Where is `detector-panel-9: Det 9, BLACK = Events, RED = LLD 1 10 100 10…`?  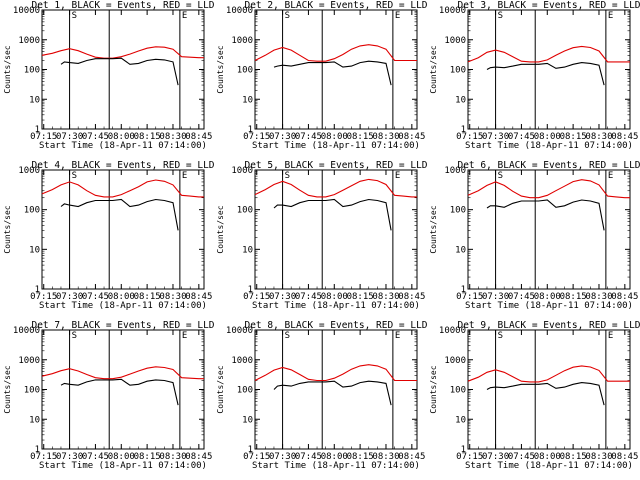 detector-panel-9: Det 9, BLACK = Events, RED = LLD 1 10 100 10… is located at coordinates (534, 395).